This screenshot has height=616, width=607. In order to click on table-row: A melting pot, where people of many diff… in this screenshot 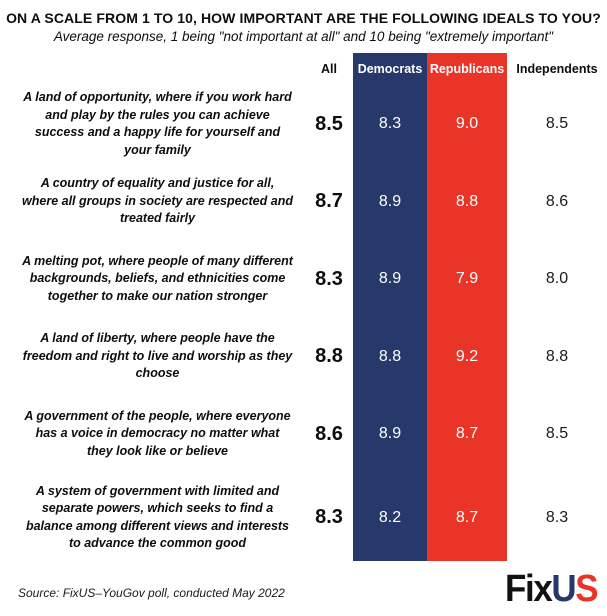, I will do `click(303, 279)`.